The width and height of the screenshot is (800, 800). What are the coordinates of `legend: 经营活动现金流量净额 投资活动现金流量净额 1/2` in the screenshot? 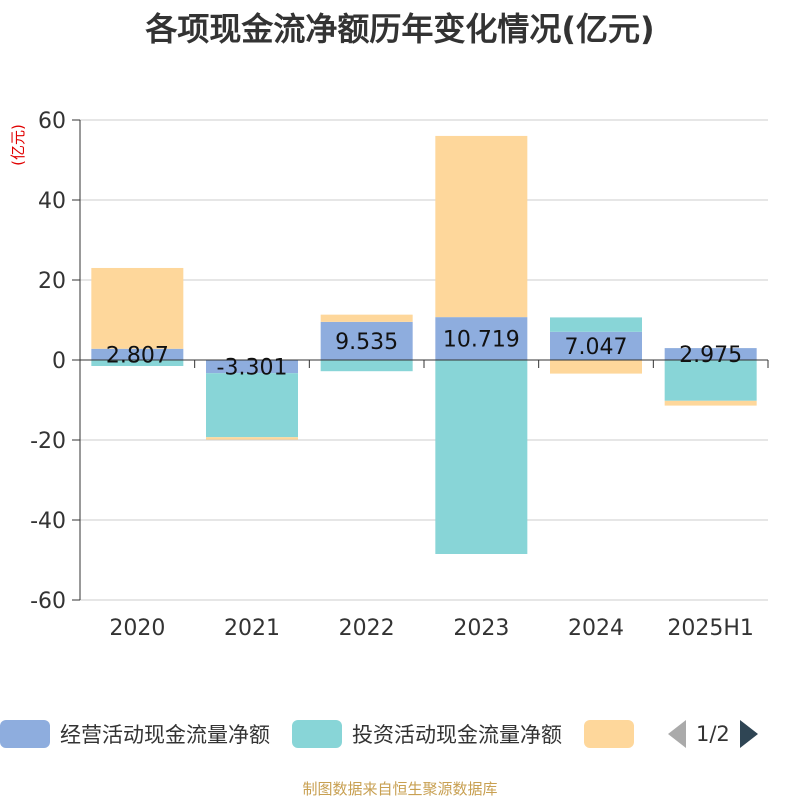 It's located at (379, 734).